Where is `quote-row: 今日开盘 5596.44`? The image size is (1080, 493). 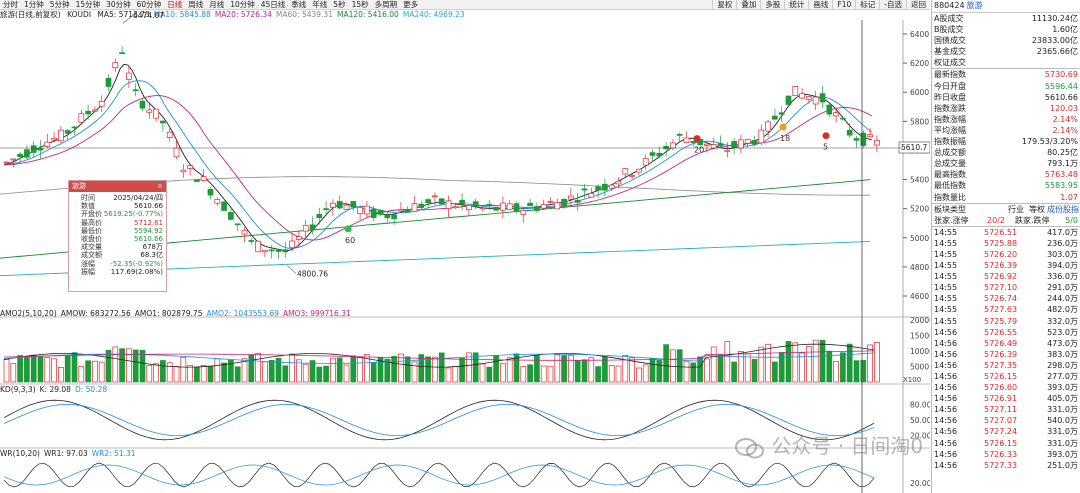
quote-row: 今日开盘 5596.44 is located at coordinates (1006, 86).